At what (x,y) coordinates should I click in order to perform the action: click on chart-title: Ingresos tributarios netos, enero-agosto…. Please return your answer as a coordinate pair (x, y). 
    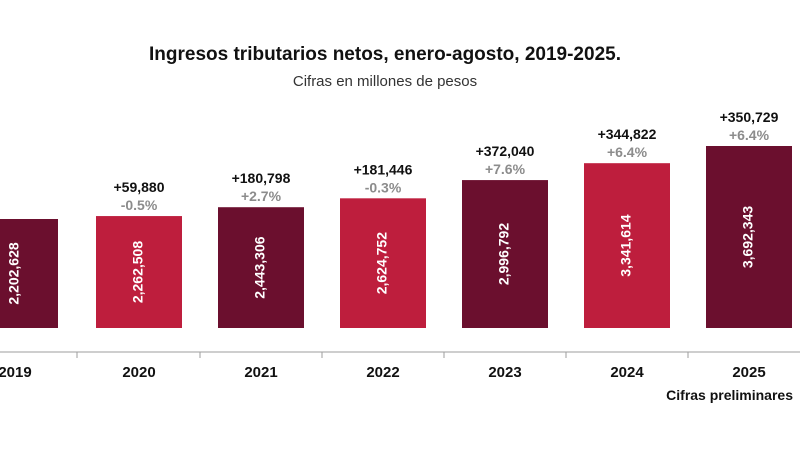
    Looking at the image, I should click on (385, 54).